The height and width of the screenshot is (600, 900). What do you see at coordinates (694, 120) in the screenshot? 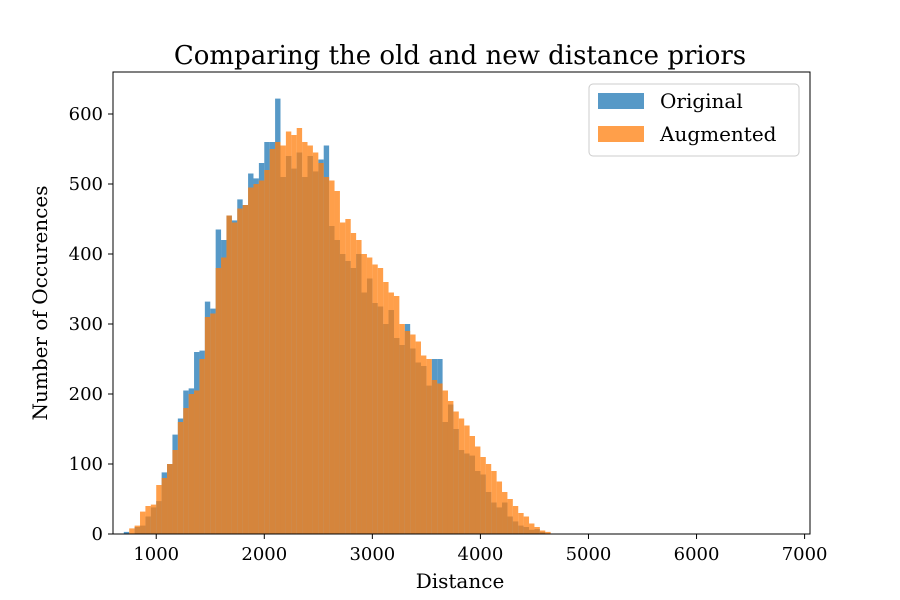
I see `legend: Original Augmented` at bounding box center [694, 120].